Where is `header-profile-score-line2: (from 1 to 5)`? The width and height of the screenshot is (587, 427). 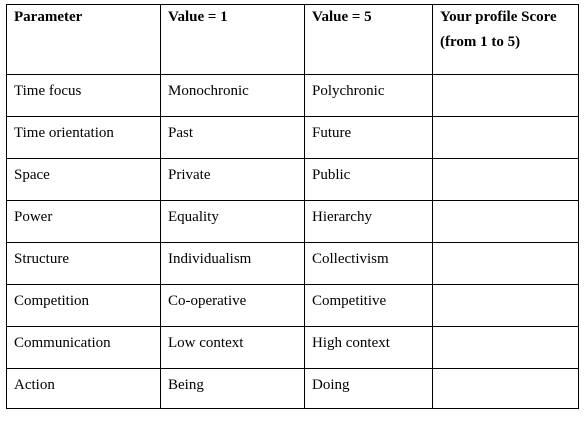 header-profile-score-line2: (from 1 to 5) is located at coordinates (480, 42).